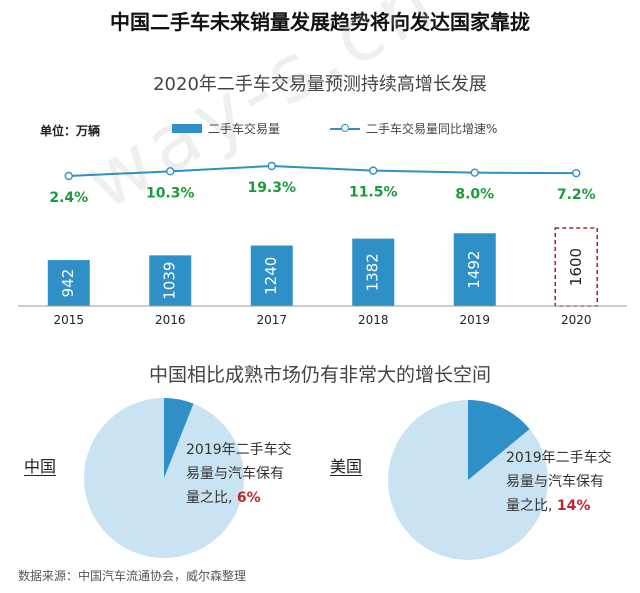  What do you see at coordinates (345, 127) in the screenshot?
I see `legend-line-swatch` at bounding box center [345, 127].